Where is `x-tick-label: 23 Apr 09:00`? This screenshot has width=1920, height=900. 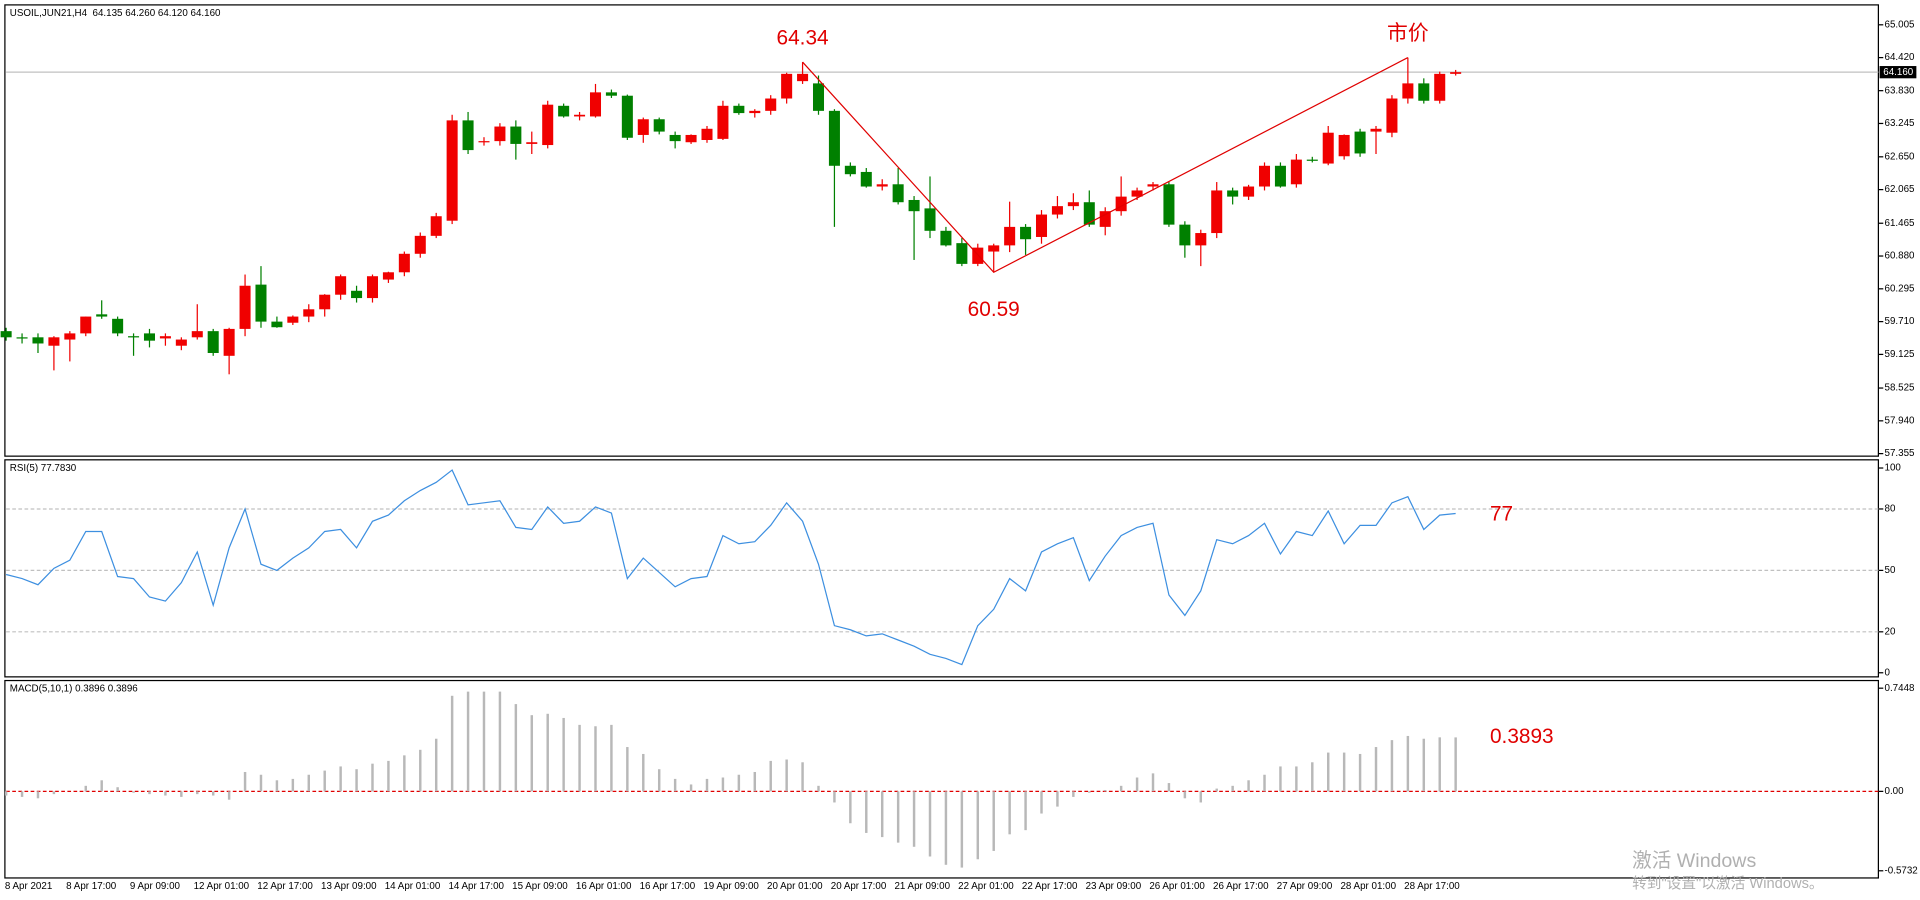
x-tick-label: 23 Apr 09:00 is located at coordinates (1114, 886).